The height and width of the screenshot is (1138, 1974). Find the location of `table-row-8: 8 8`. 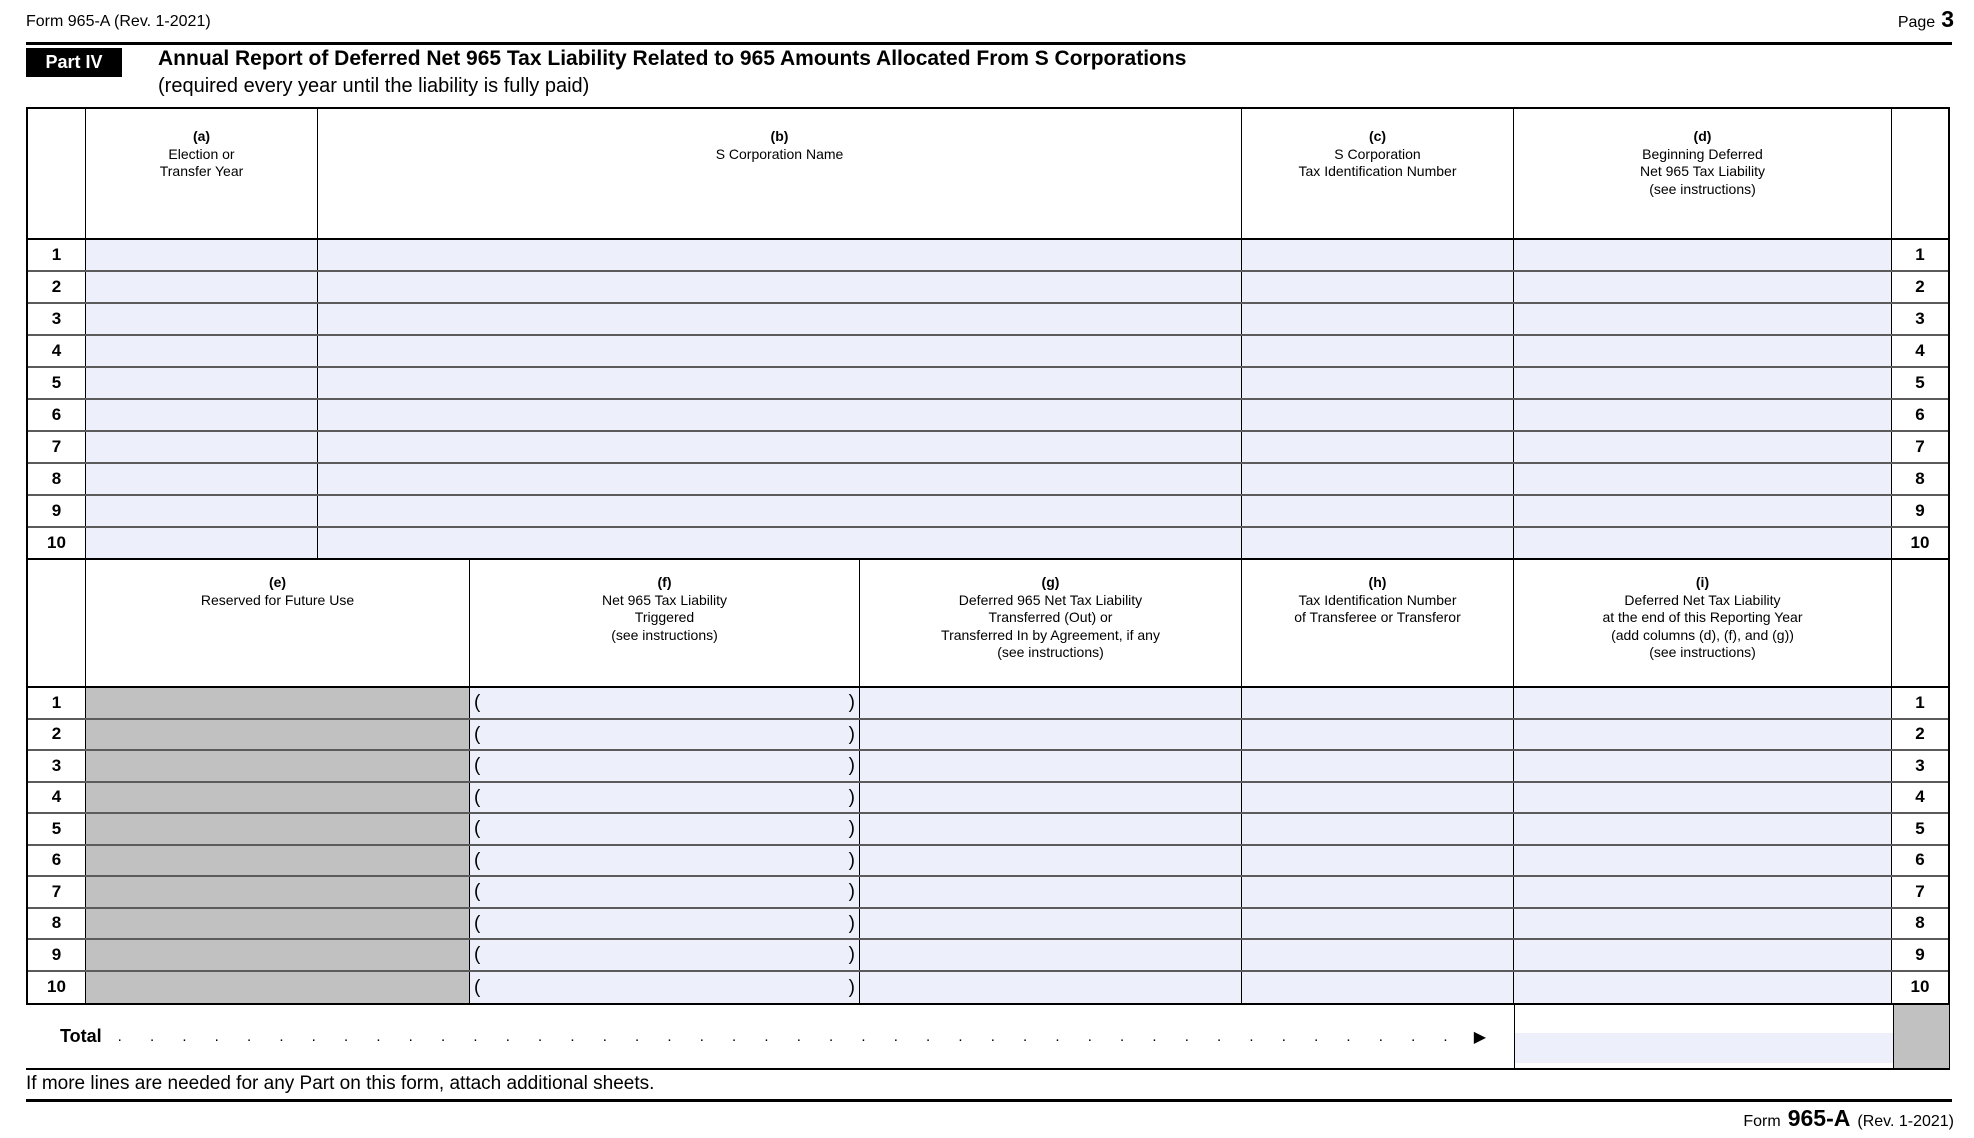

table-row-8: 8 8 is located at coordinates (988, 480).